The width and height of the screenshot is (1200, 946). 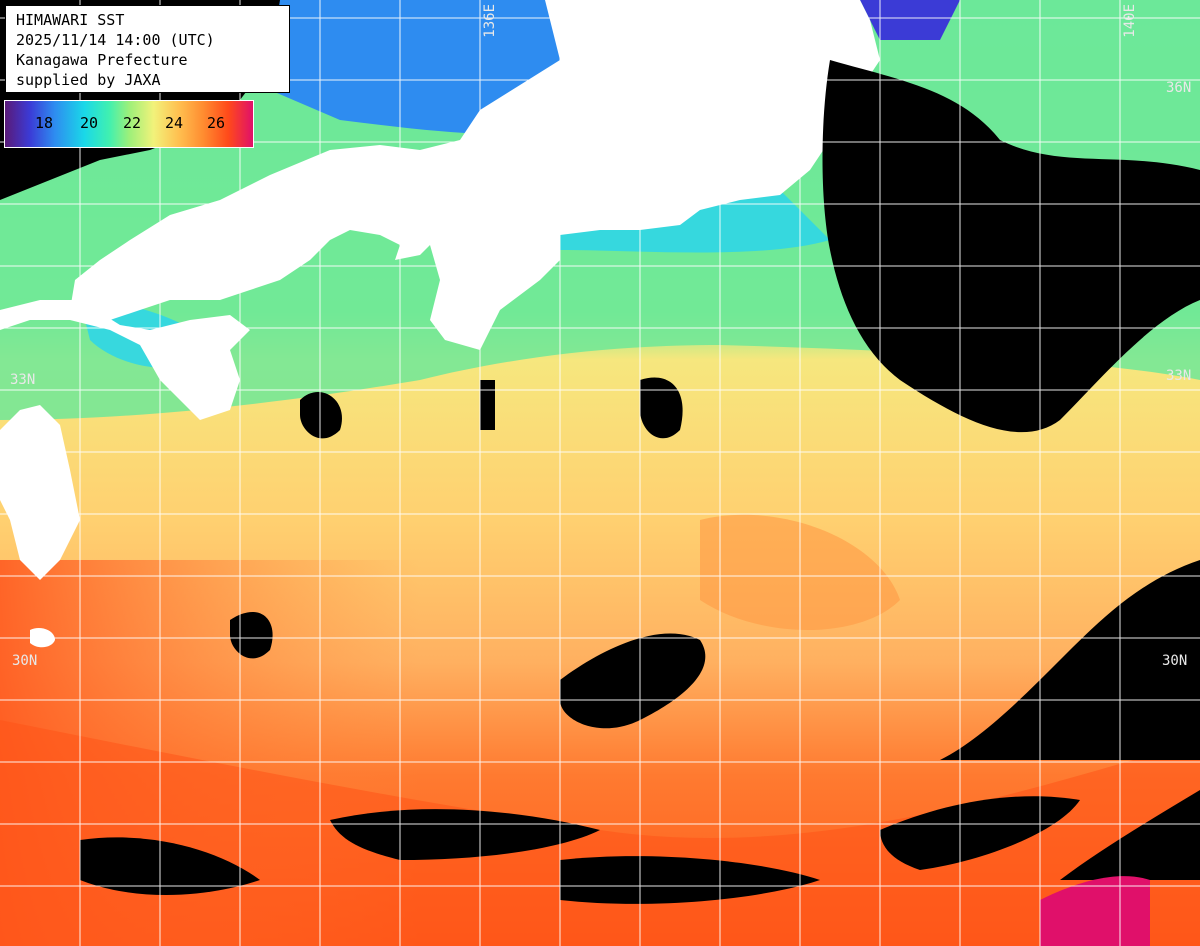 What do you see at coordinates (88, 80) in the screenshot?
I see `data-credit: supplied by JAXA` at bounding box center [88, 80].